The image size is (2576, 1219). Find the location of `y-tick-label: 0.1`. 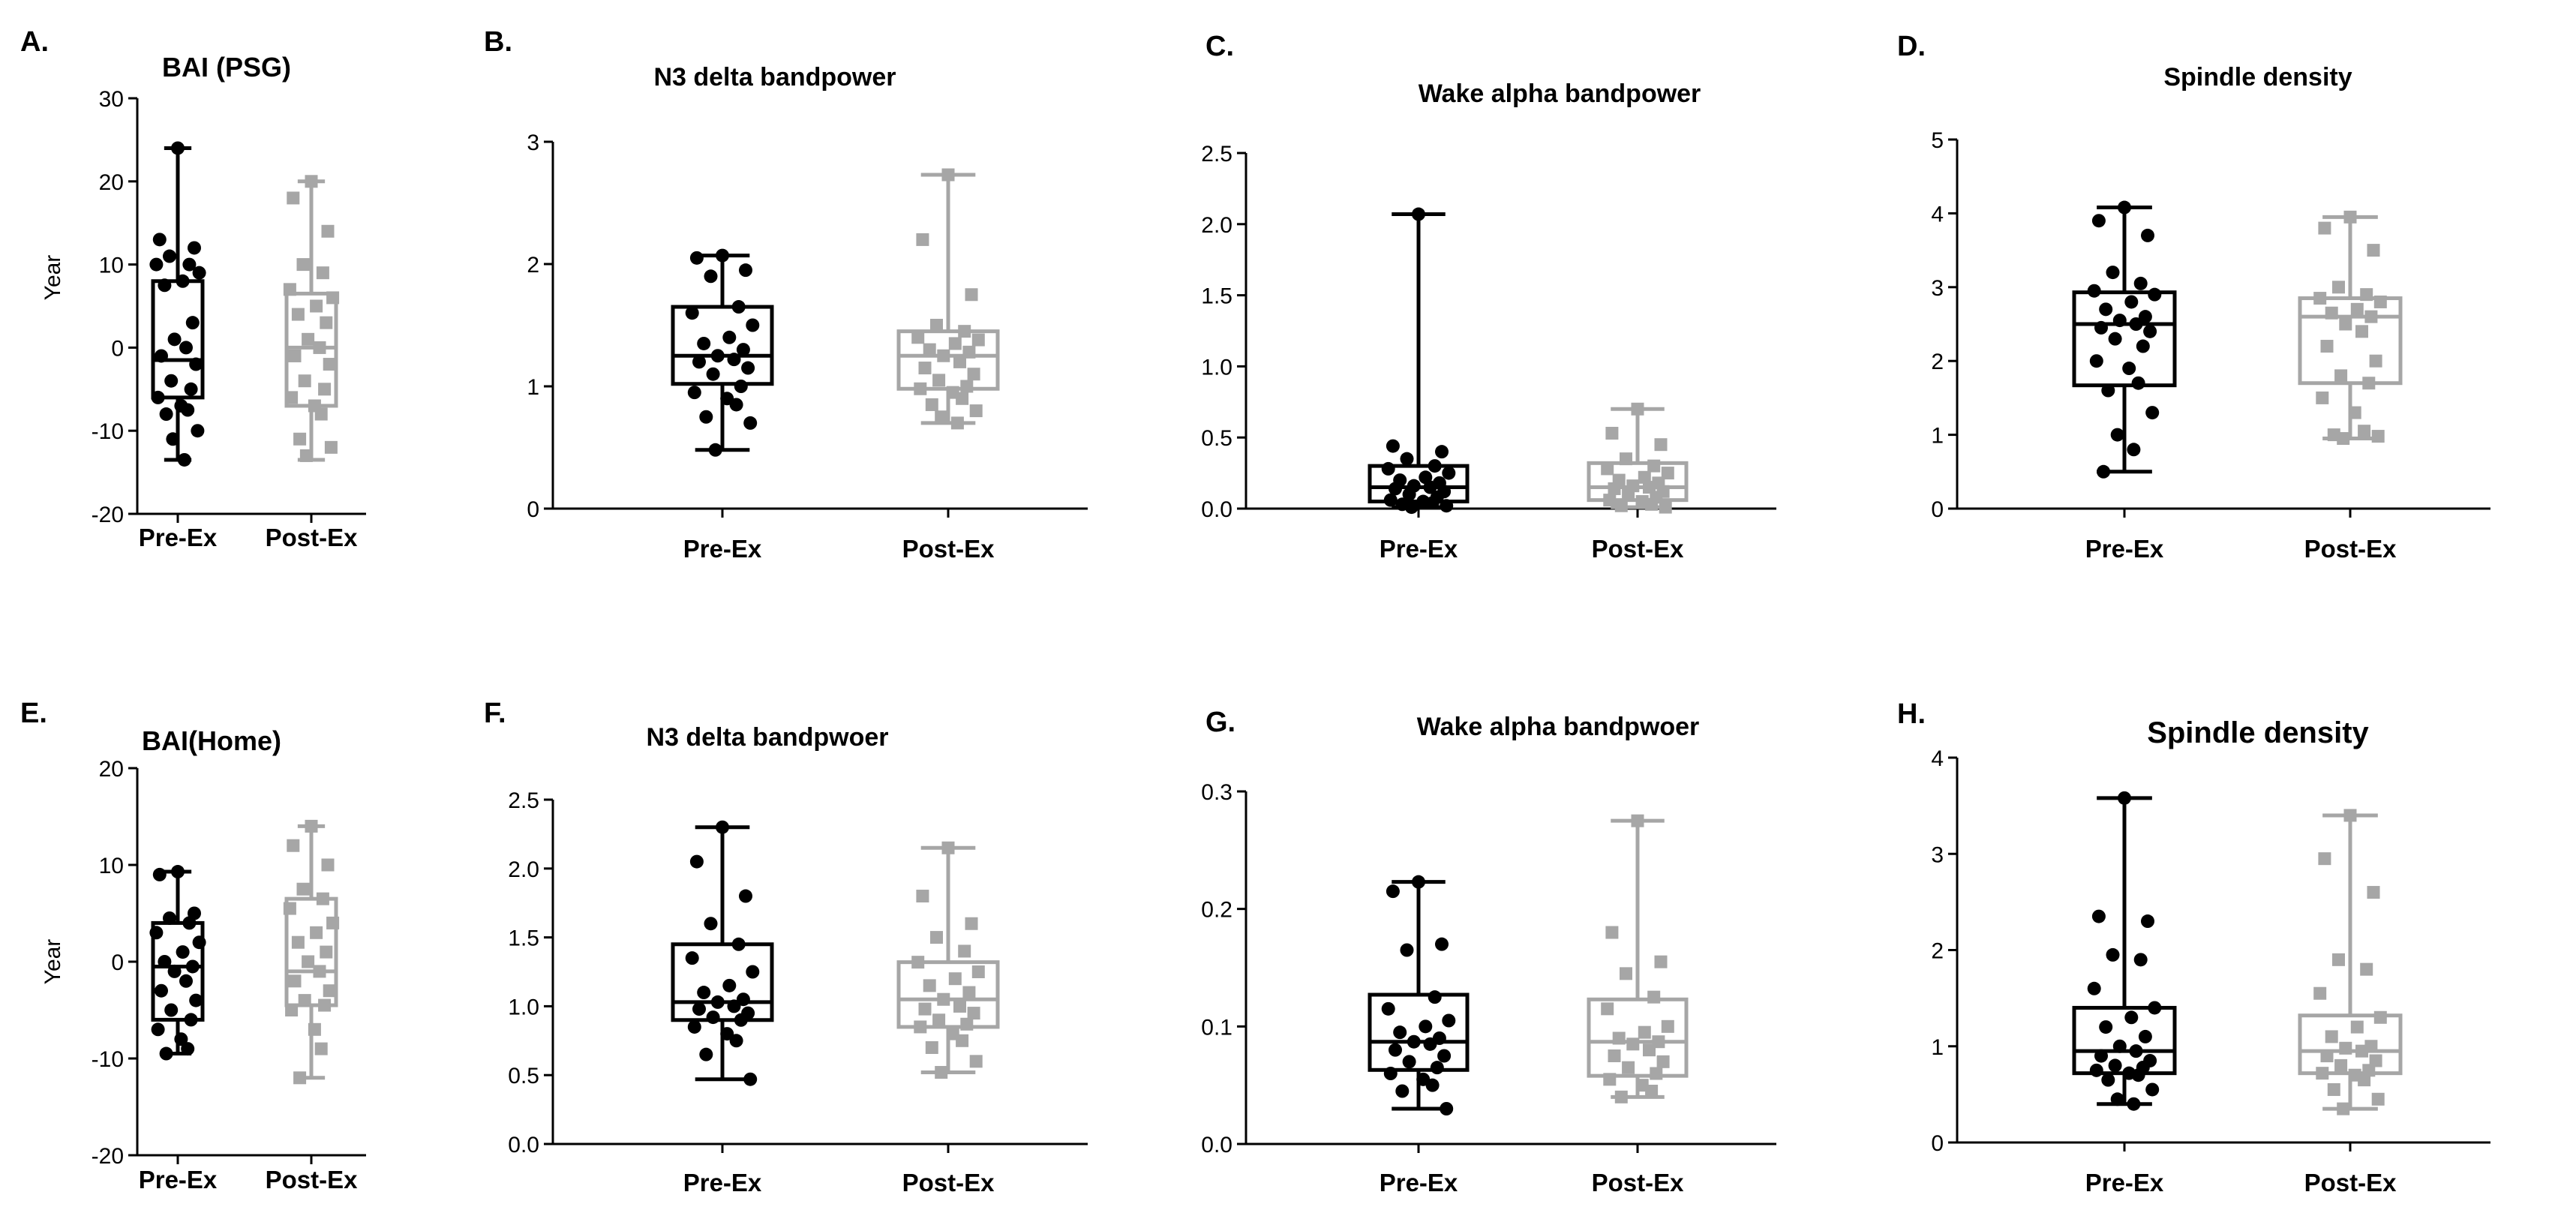

y-tick-label: 0.1 is located at coordinates (1216, 1027).